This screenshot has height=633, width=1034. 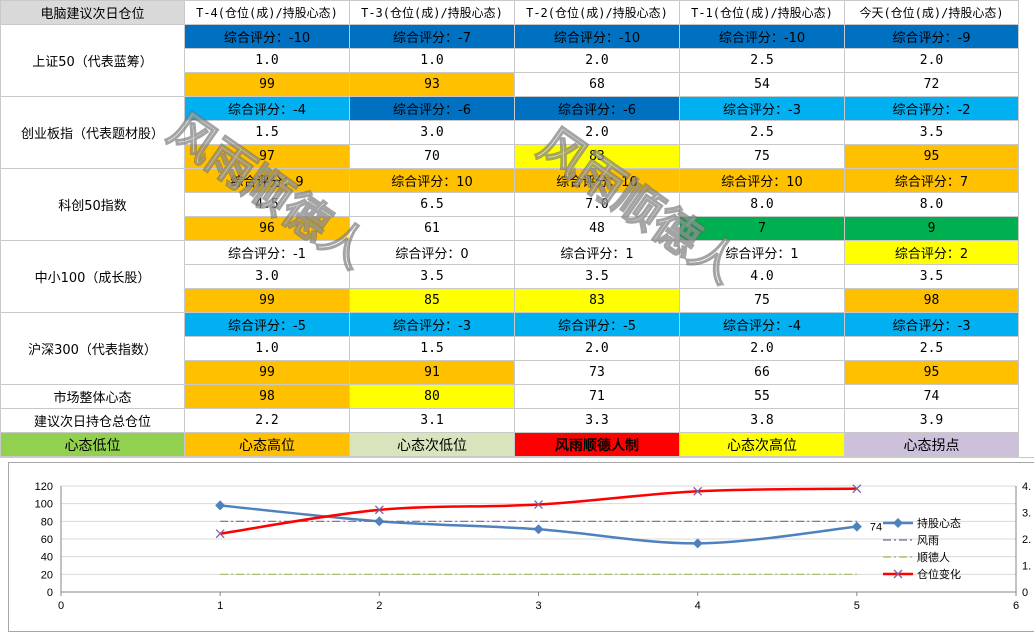 I want to click on index-label: 创业板指（代表题材股）, so click(x=92, y=132).